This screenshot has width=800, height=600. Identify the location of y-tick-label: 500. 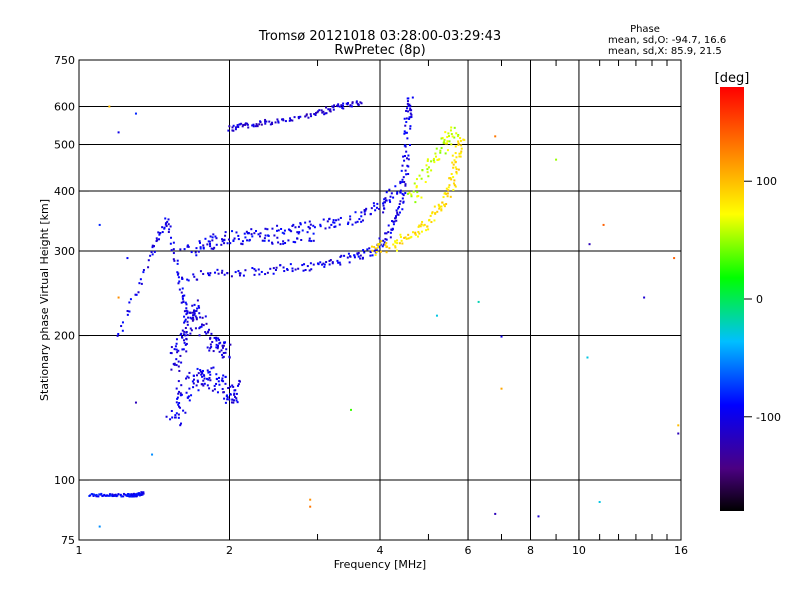
(64, 145).